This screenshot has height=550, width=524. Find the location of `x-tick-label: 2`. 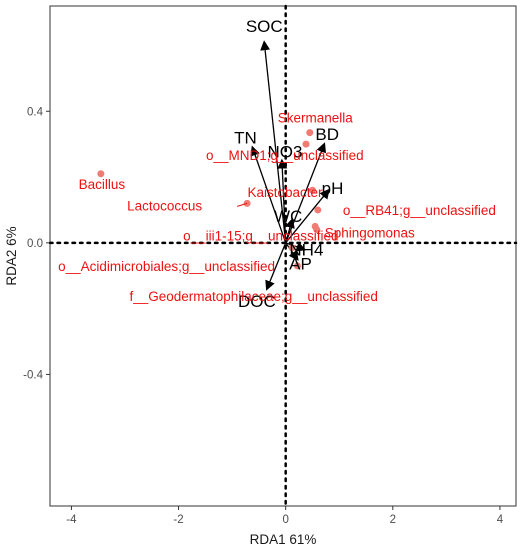

x-tick-label: 2 is located at coordinates (393, 520).